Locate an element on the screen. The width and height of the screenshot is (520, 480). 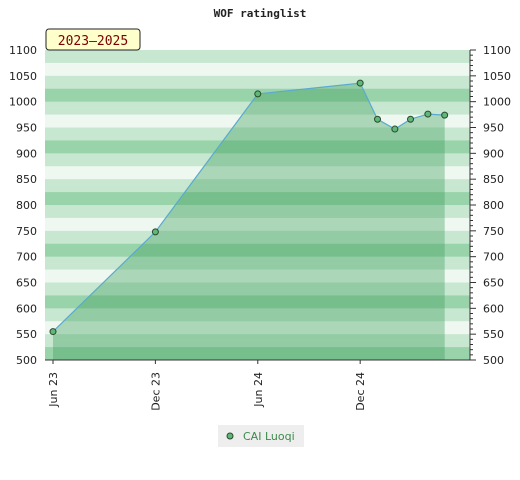
y-tick-label-right: 1100 is located at coordinates (497, 50).